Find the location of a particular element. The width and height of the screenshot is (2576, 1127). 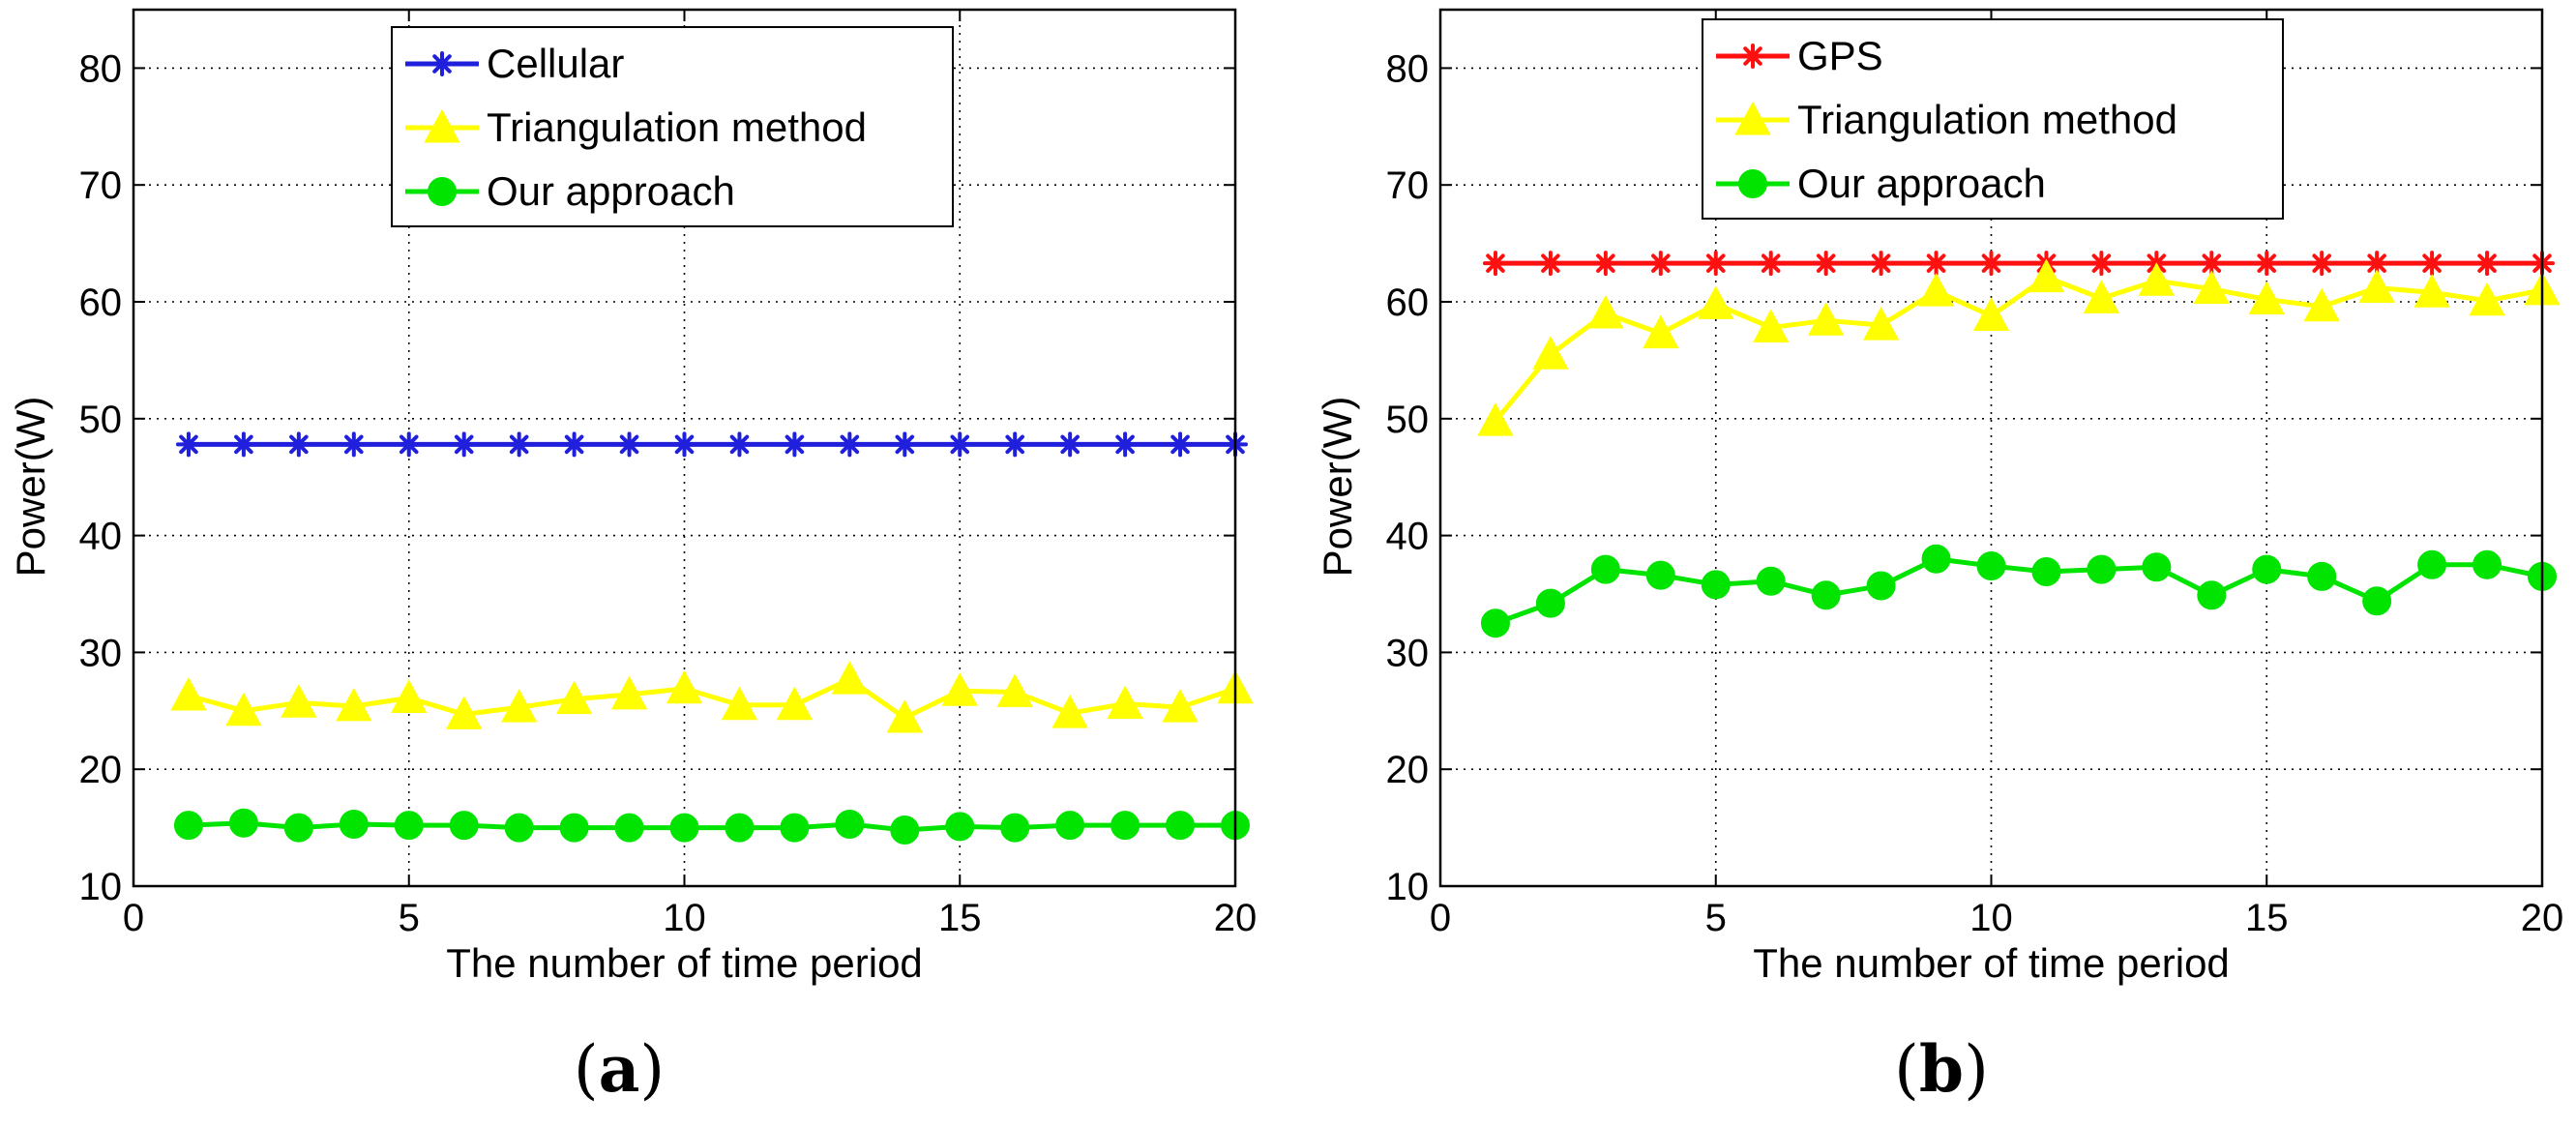

panel-label-close-paren: ) is located at coordinates (1977, 1070).